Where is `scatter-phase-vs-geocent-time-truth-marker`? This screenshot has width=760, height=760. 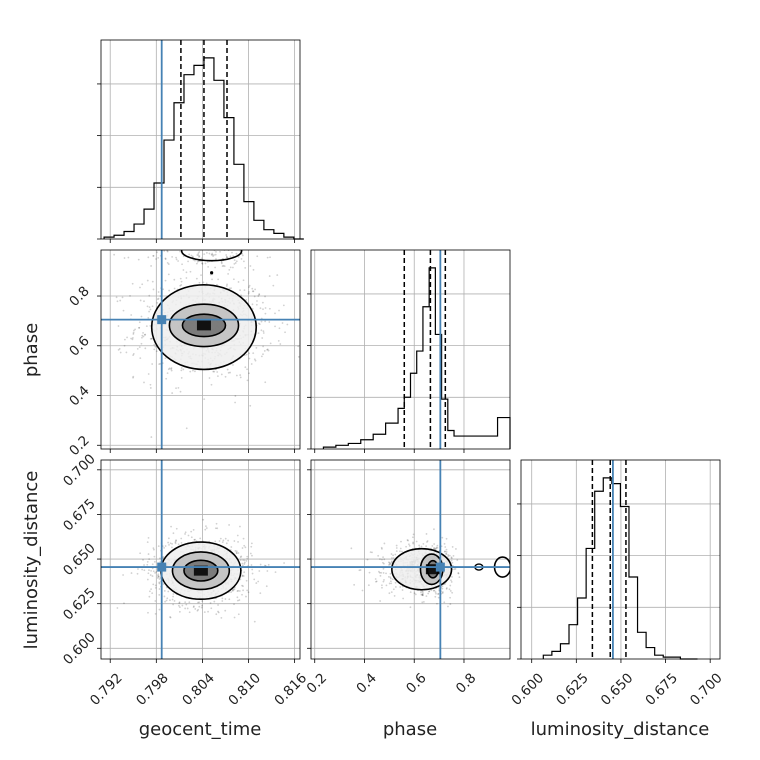
scatter-phase-vs-geocent-time-truth-marker is located at coordinates (162, 320).